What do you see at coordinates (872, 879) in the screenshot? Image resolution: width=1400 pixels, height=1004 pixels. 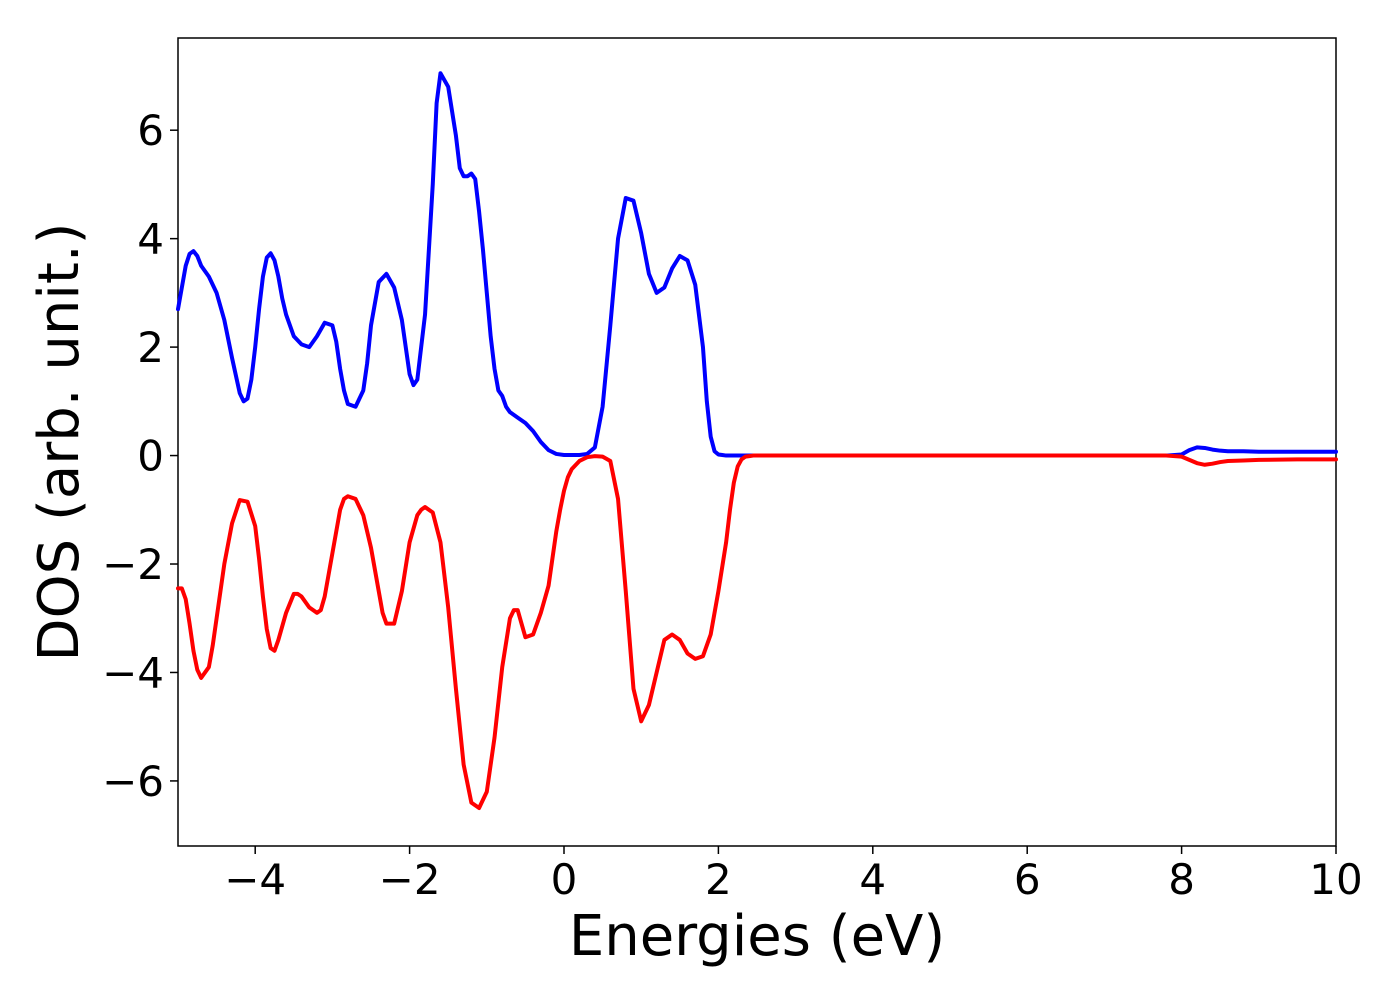 I see `x-tick-label: 4` at bounding box center [872, 879].